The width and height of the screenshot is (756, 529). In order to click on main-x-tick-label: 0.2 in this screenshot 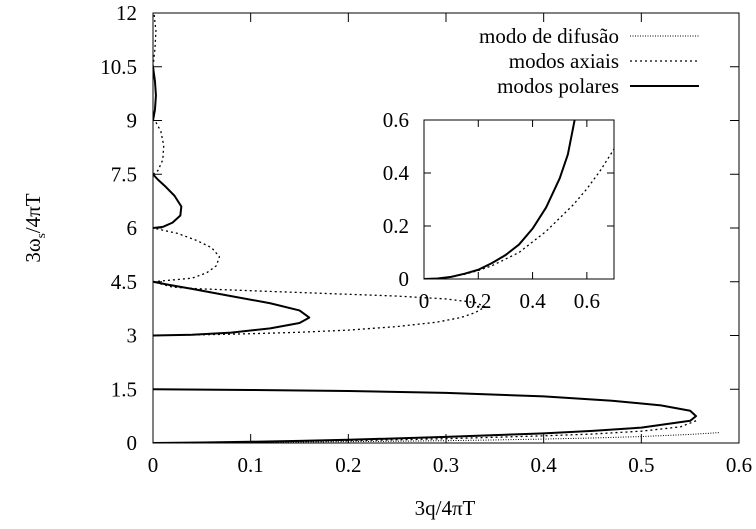, I will do `click(348, 465)`.